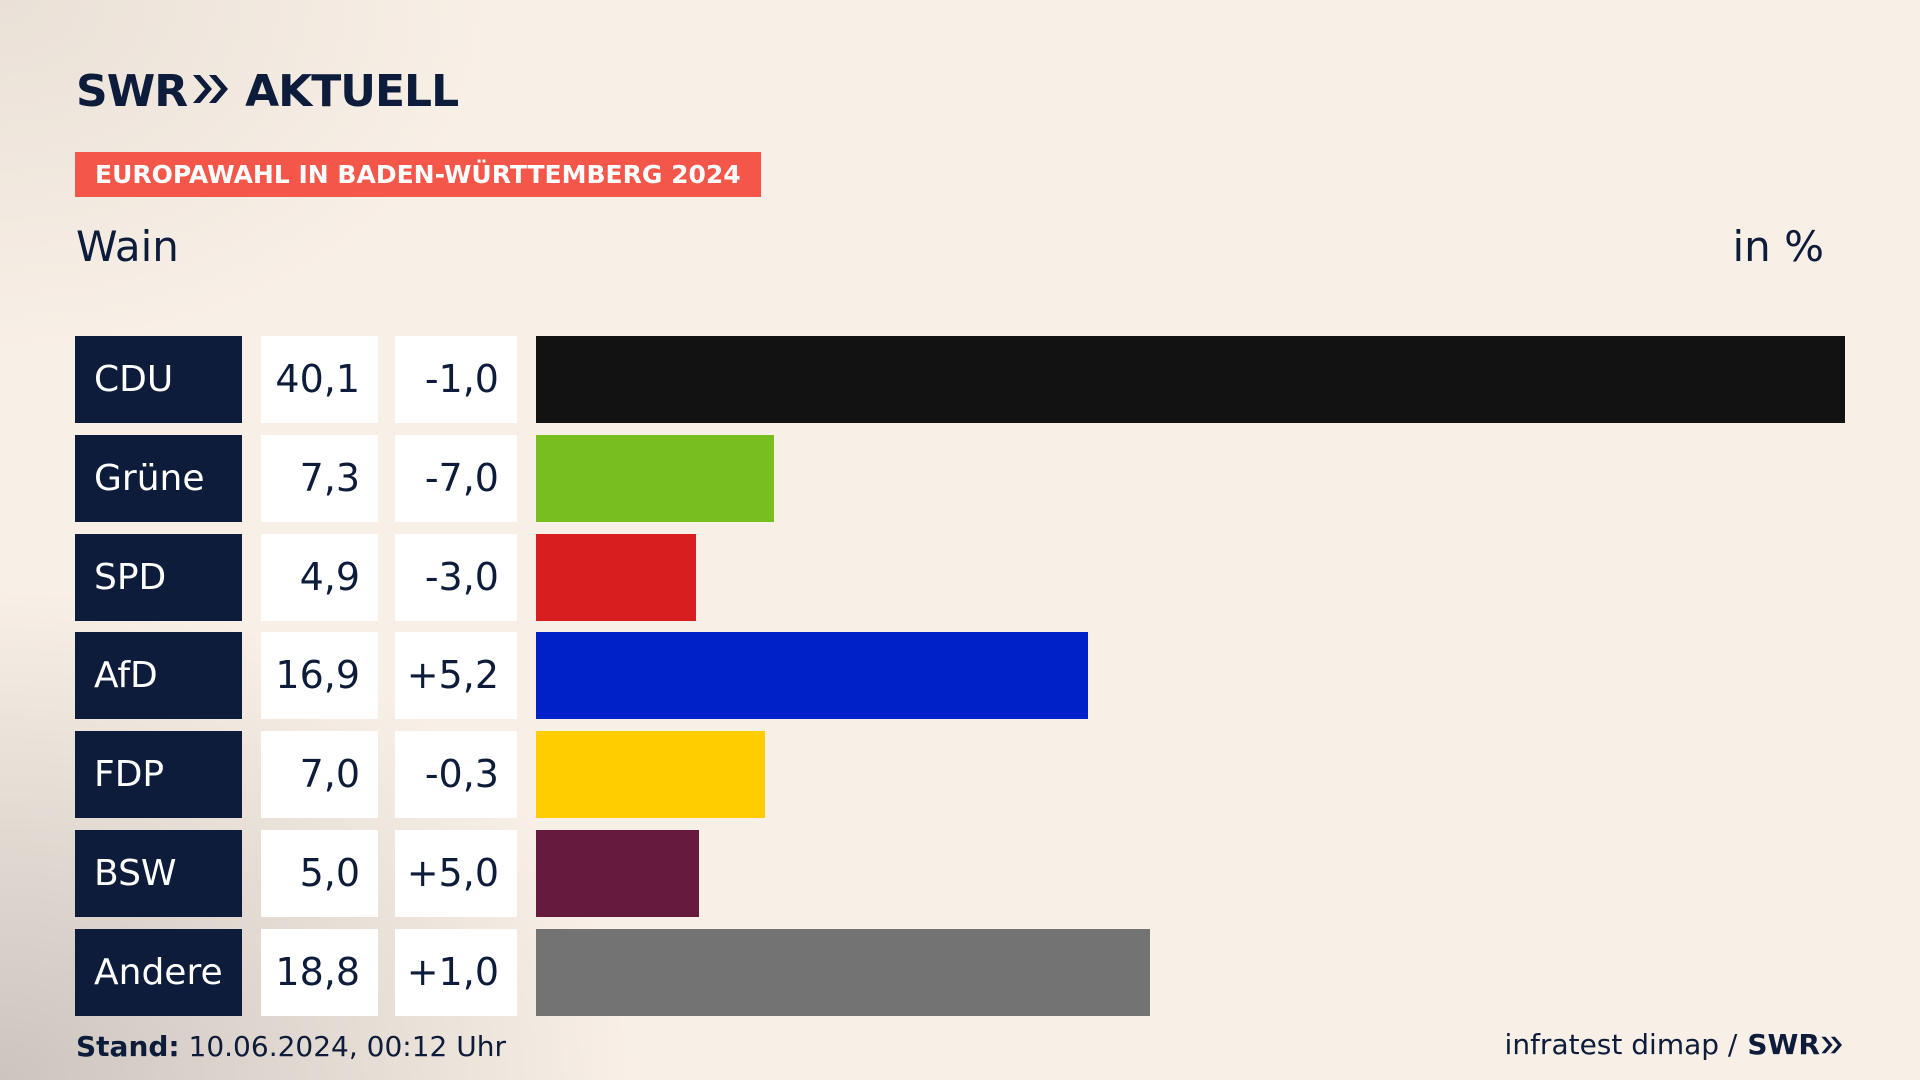 The height and width of the screenshot is (1080, 1920). What do you see at coordinates (1831, 1044) in the screenshot?
I see `double-chevron-small-icon` at bounding box center [1831, 1044].